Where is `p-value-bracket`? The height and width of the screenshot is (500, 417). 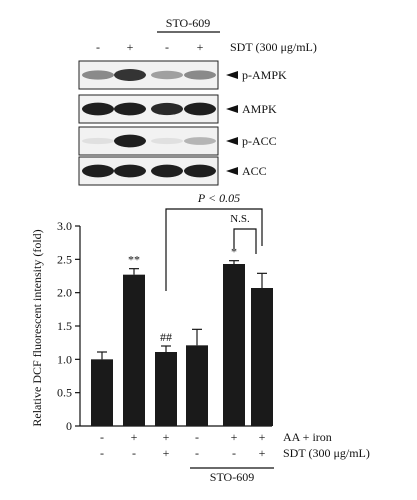 p-value-bracket is located at coordinates (214, 249).